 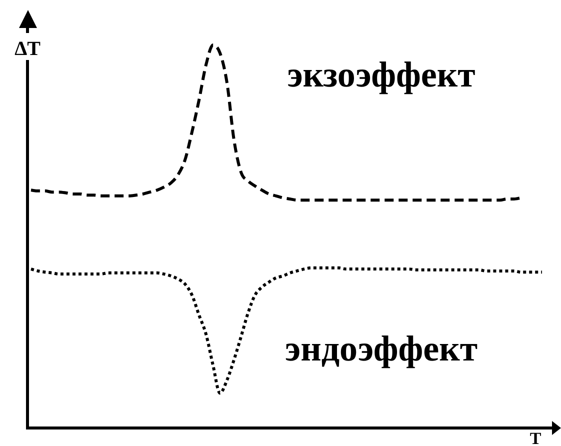 I want to click on y-axis-title: ΔT, so click(x=28, y=49).